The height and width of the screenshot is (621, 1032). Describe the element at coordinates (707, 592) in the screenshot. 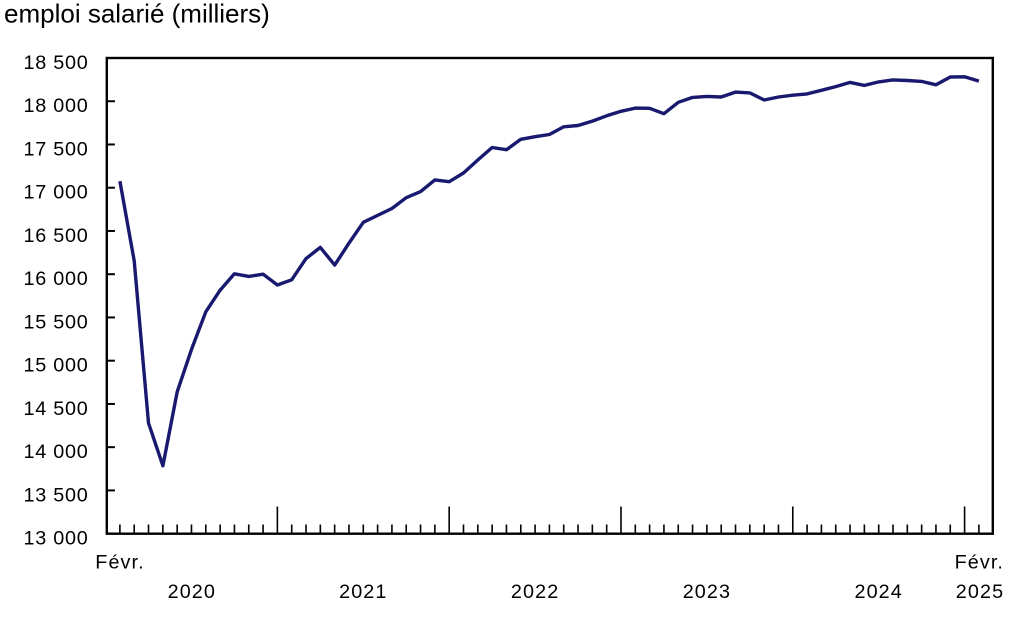

I see `svg-text: 2023` at that location.